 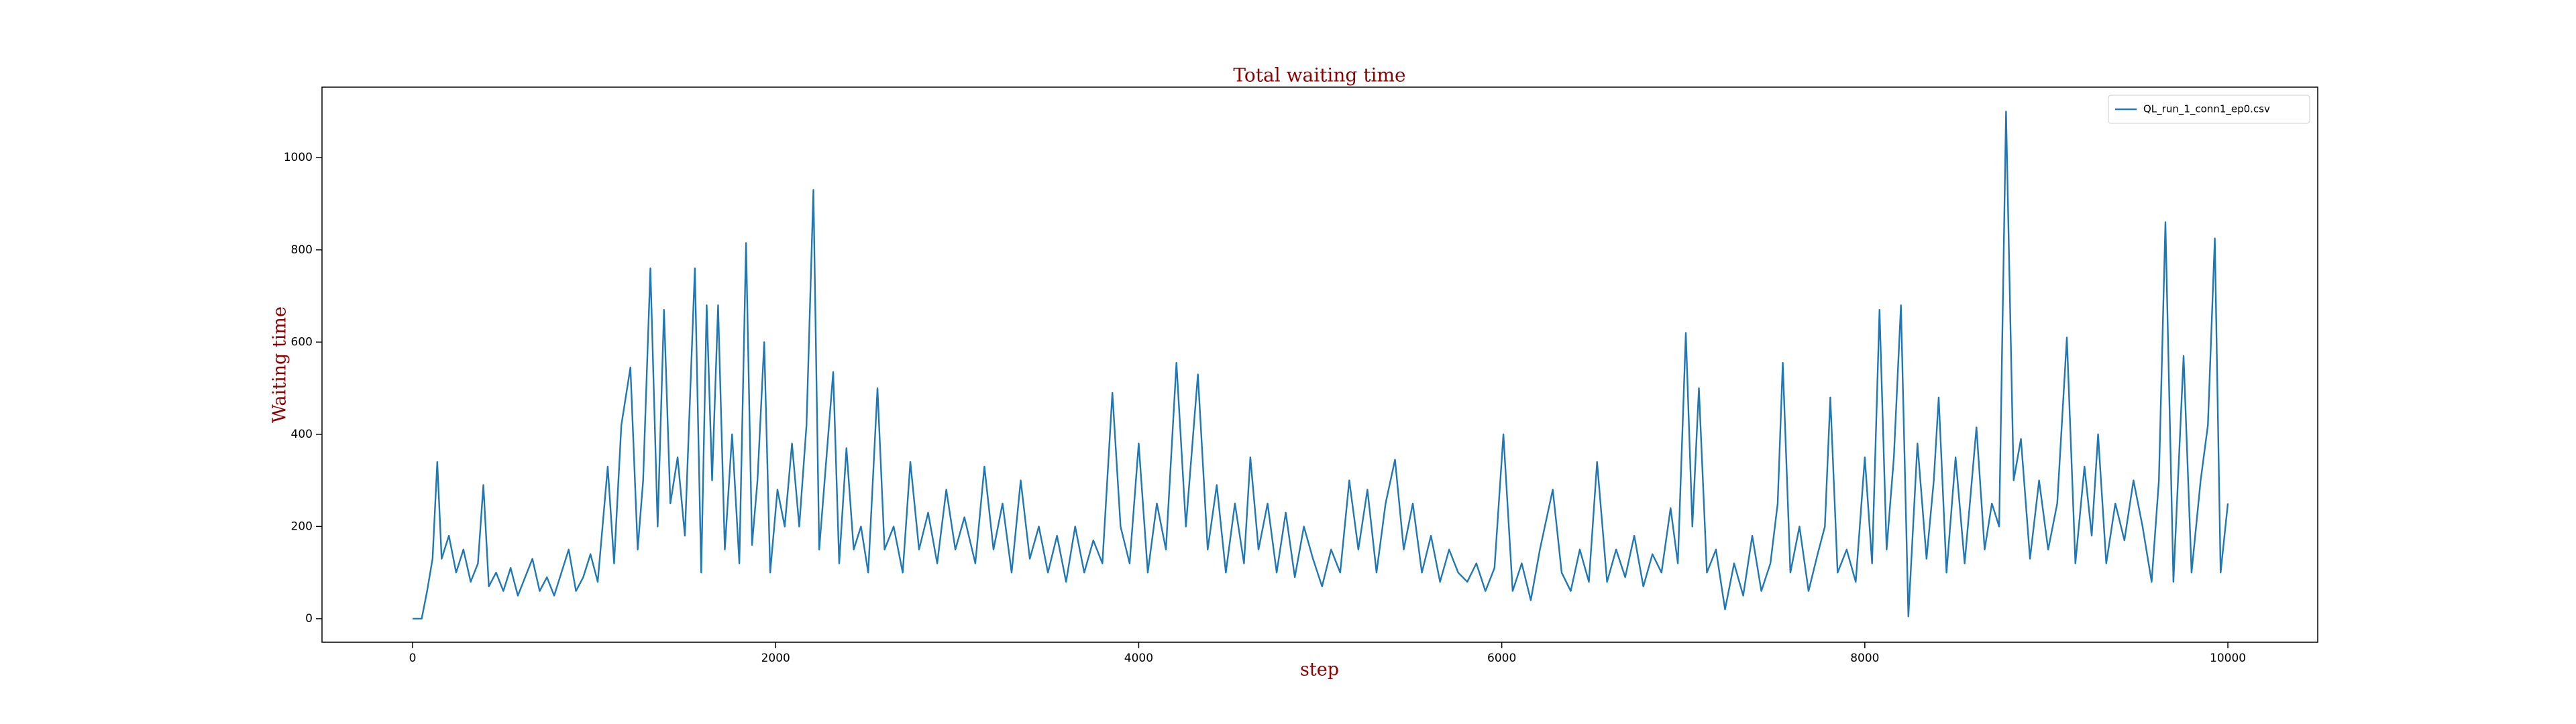 What do you see at coordinates (1864, 658) in the screenshot?
I see `x-tick-label: 8000` at bounding box center [1864, 658].